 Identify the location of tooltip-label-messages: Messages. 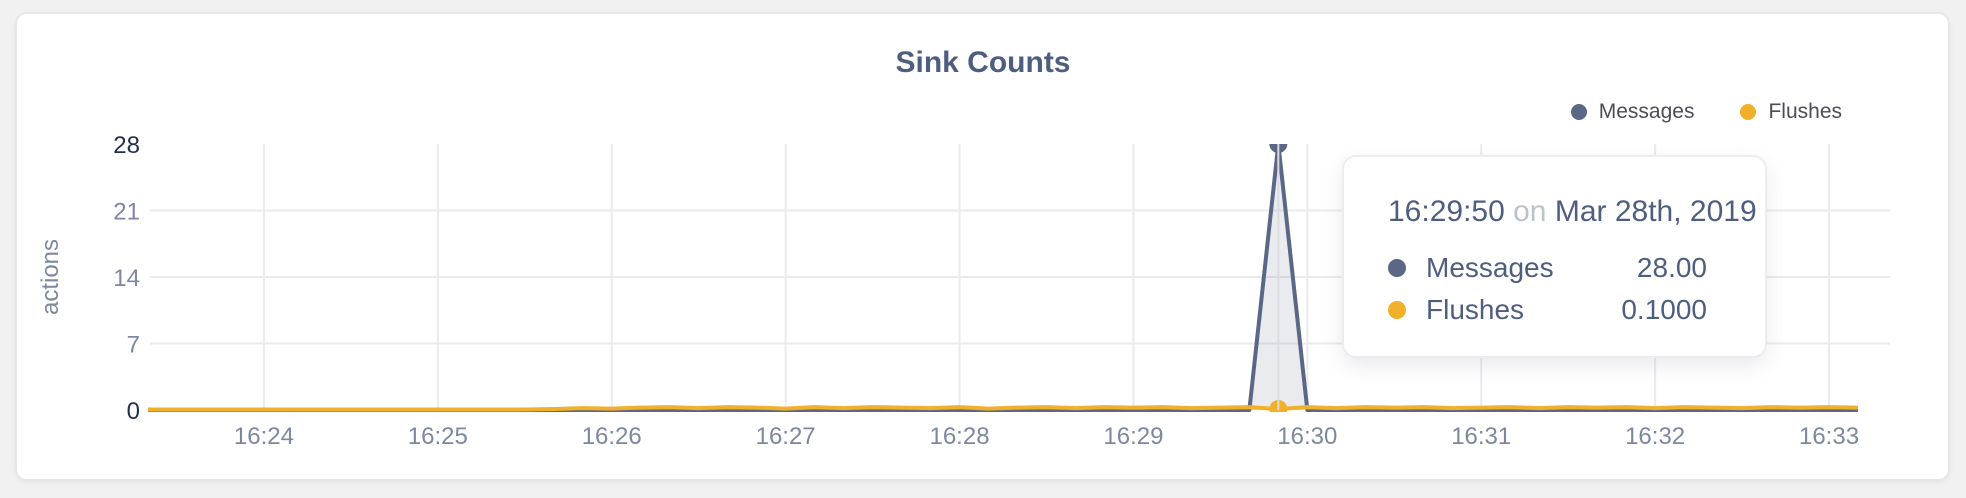
(1490, 267).